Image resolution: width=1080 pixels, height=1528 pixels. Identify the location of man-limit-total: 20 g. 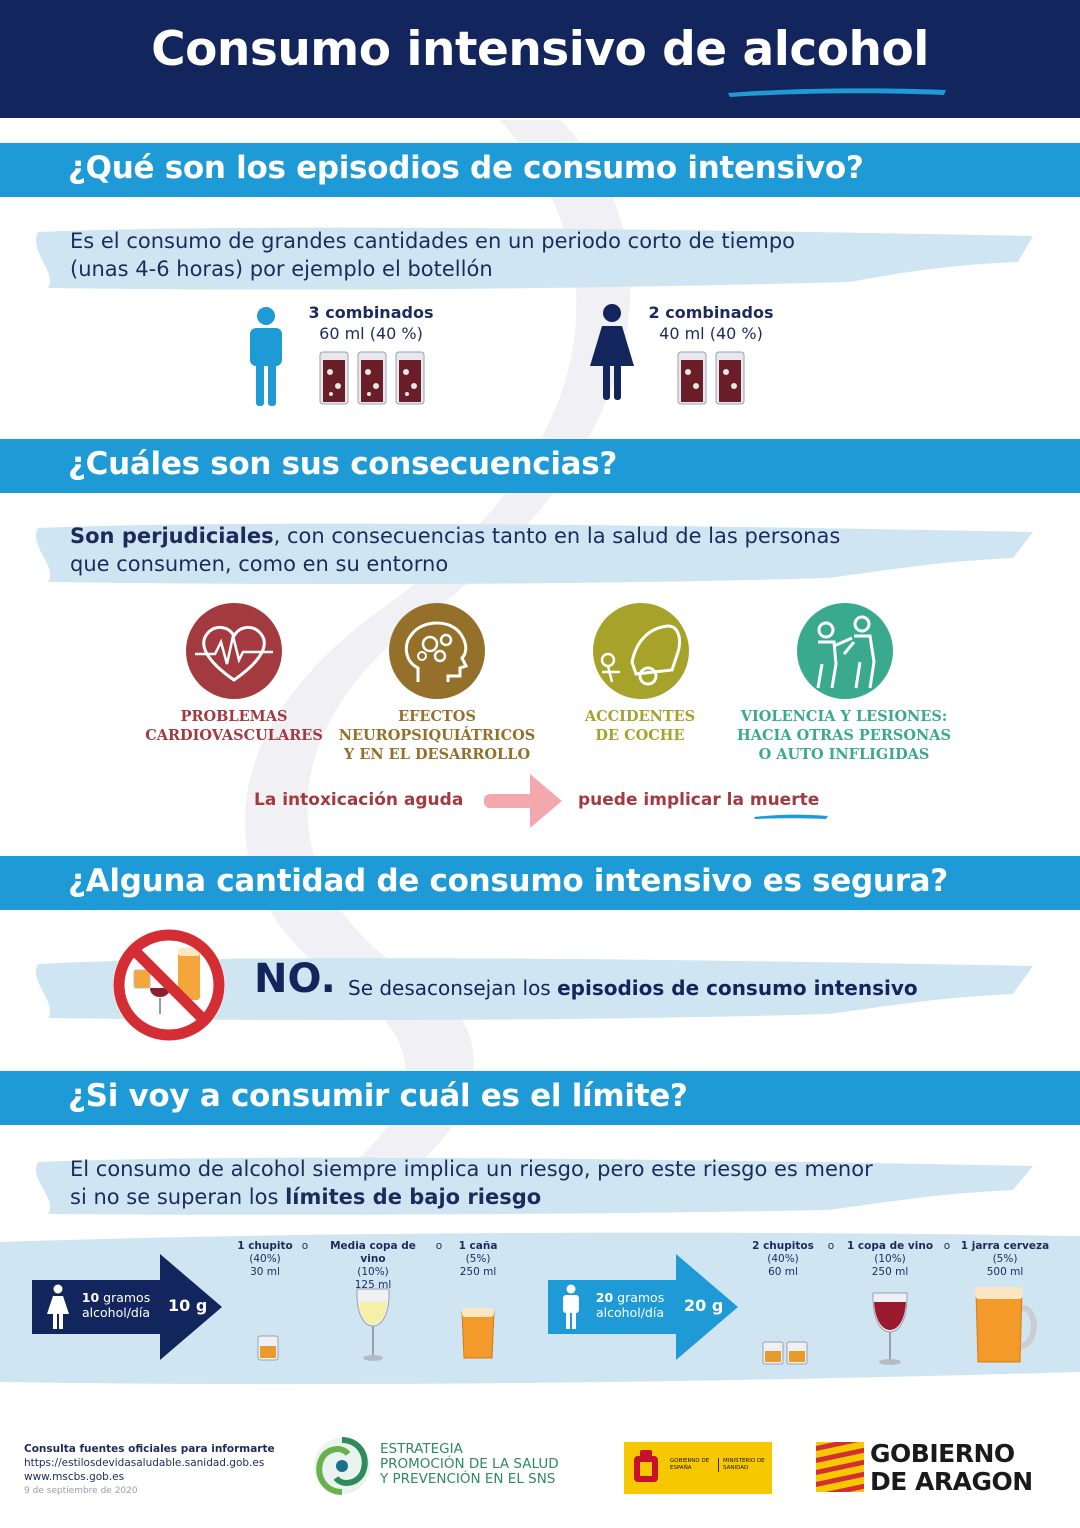
(704, 1305).